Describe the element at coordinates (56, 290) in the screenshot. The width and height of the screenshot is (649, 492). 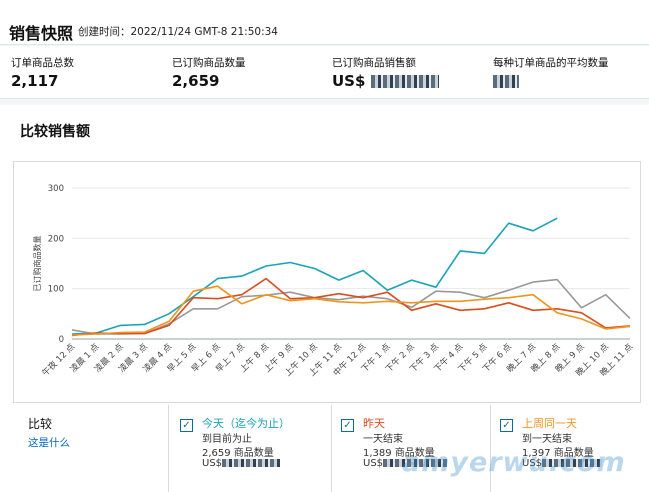
I see `y-tick-label: 100` at that location.